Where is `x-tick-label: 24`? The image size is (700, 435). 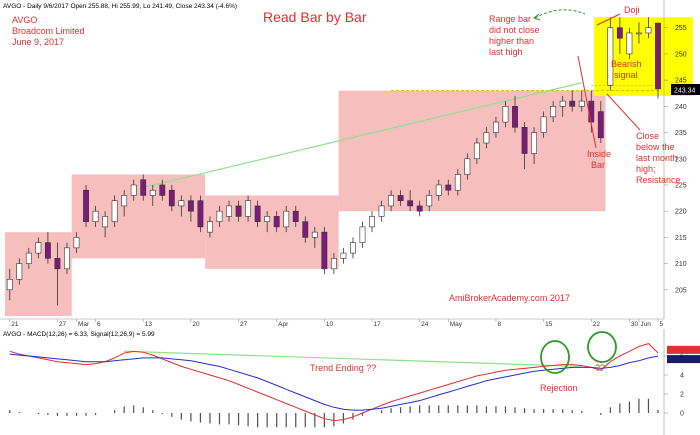
x-tick-label: 24 is located at coordinates (425, 324).